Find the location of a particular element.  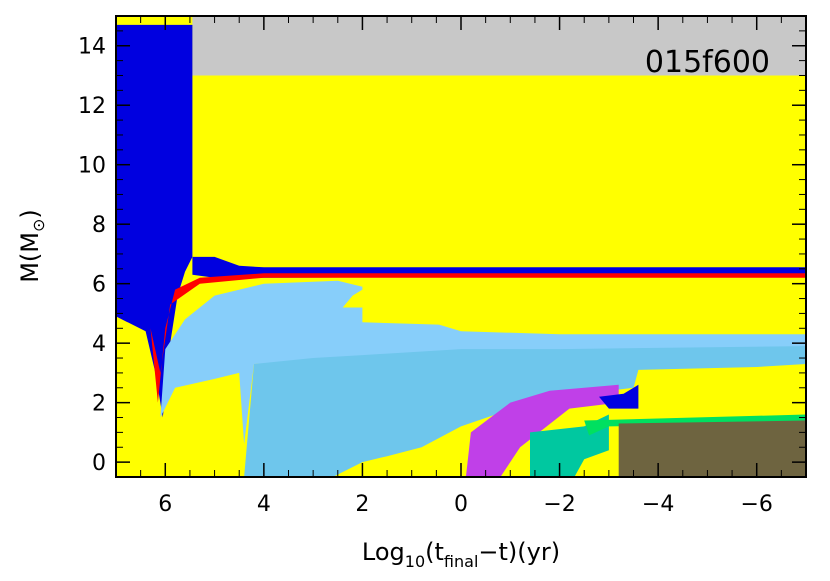

x-axis-title: Log10(tfinal−t)(yr) is located at coordinates (461, 554).